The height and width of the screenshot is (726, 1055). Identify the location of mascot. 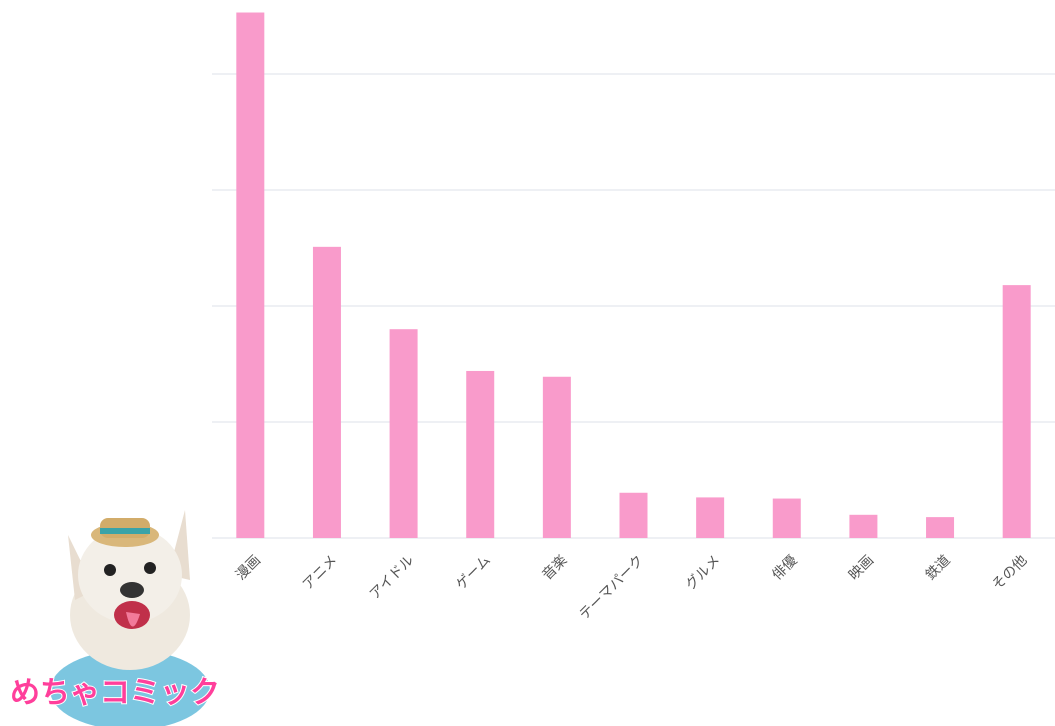
(130, 618).